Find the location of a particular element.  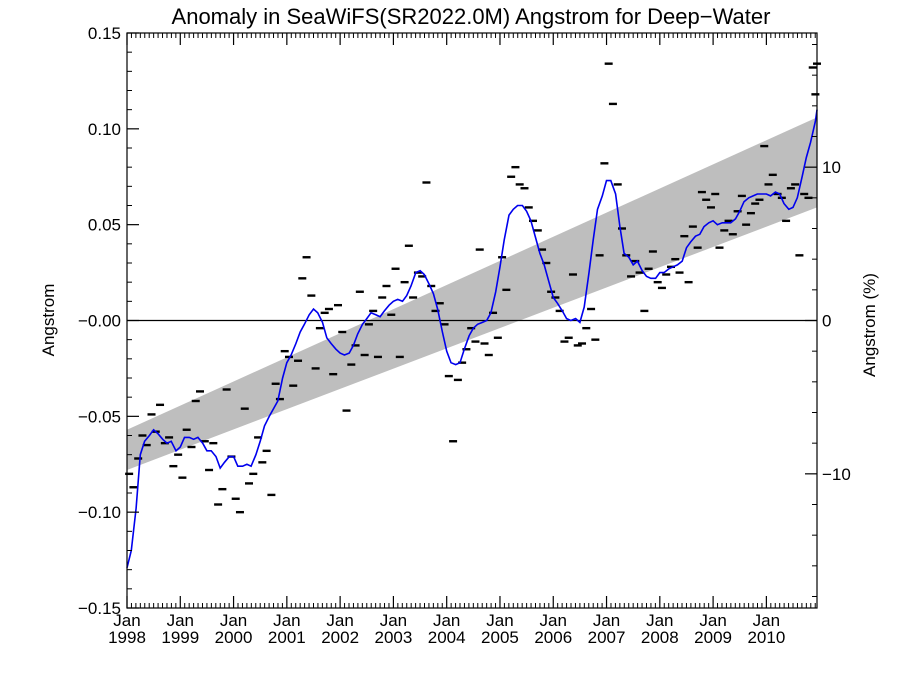

y-tick-label: 0.05 is located at coordinates (104, 225).